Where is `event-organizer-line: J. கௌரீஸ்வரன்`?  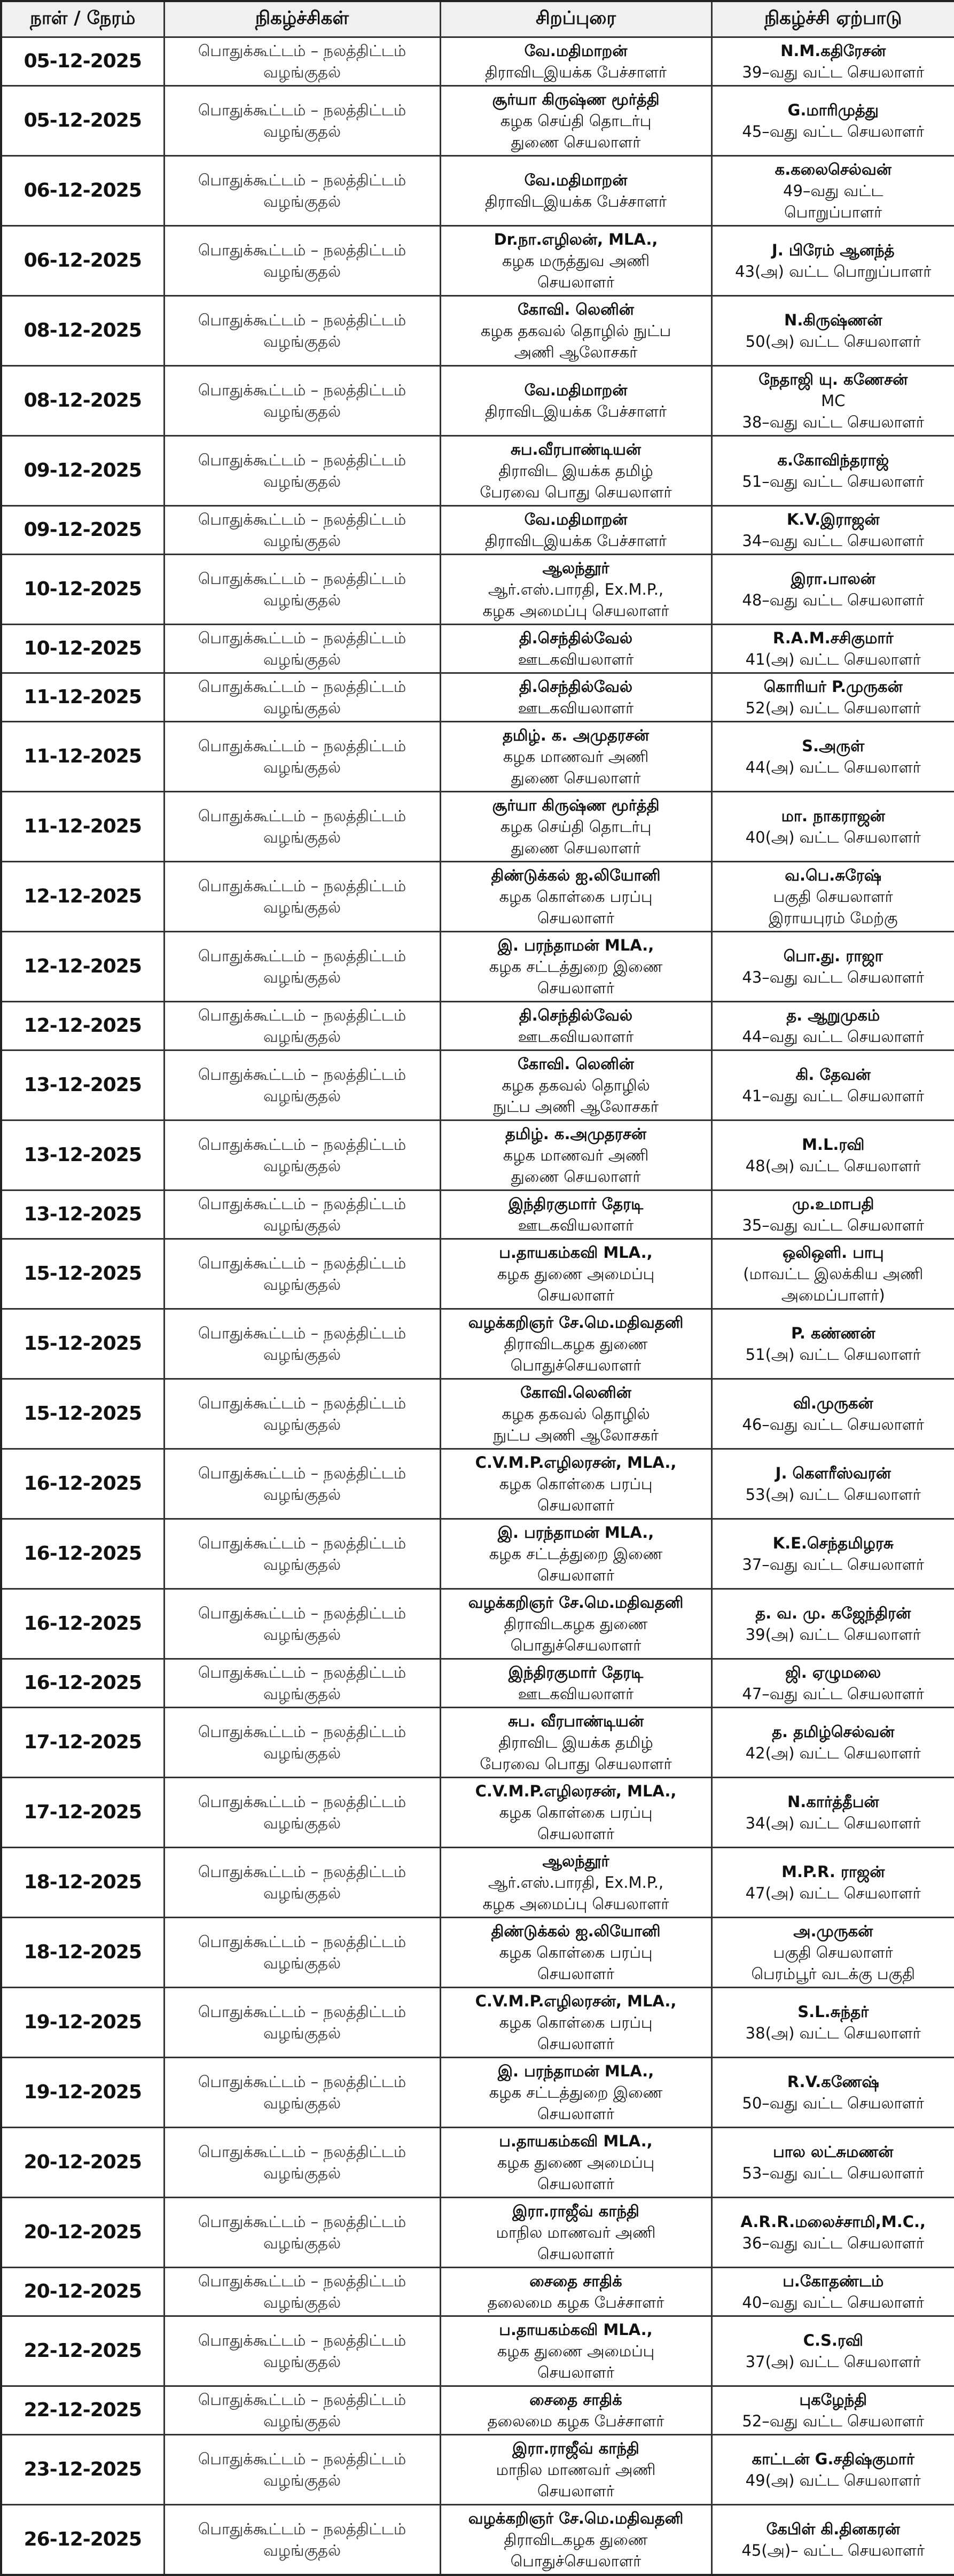
event-organizer-line: J. கௌரீஸ்வரன் is located at coordinates (833, 1473).